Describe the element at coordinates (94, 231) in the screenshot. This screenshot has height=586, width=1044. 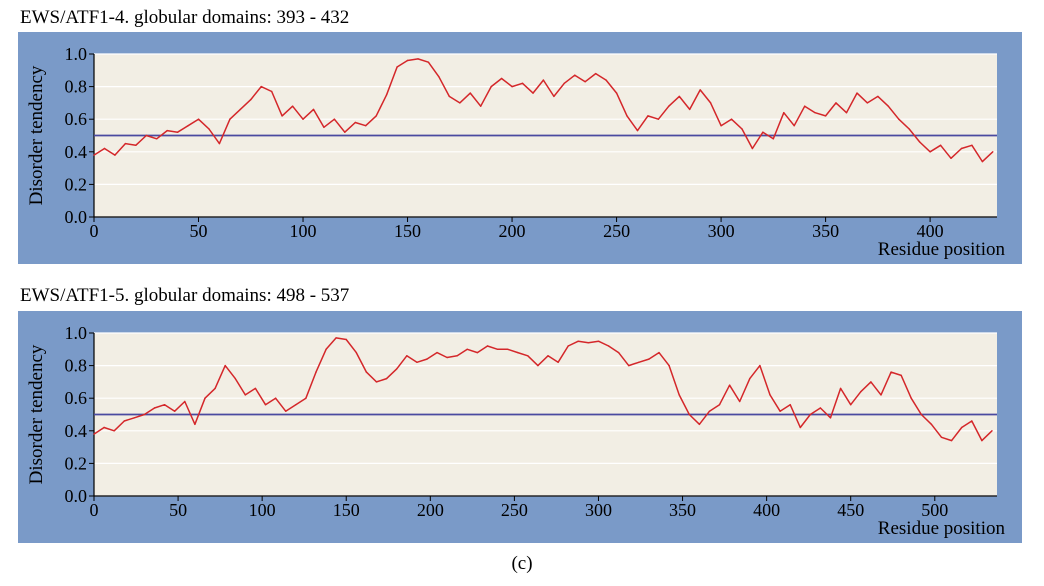
I see `x-tick-label: 0` at that location.